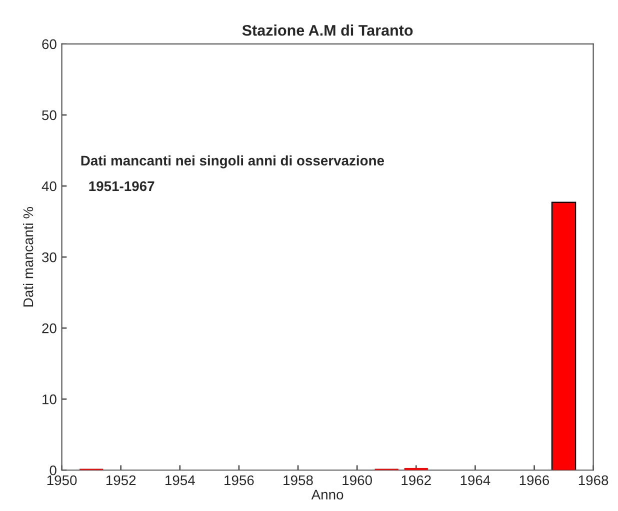  I want to click on x-tick-label: 1968, so click(593, 480).